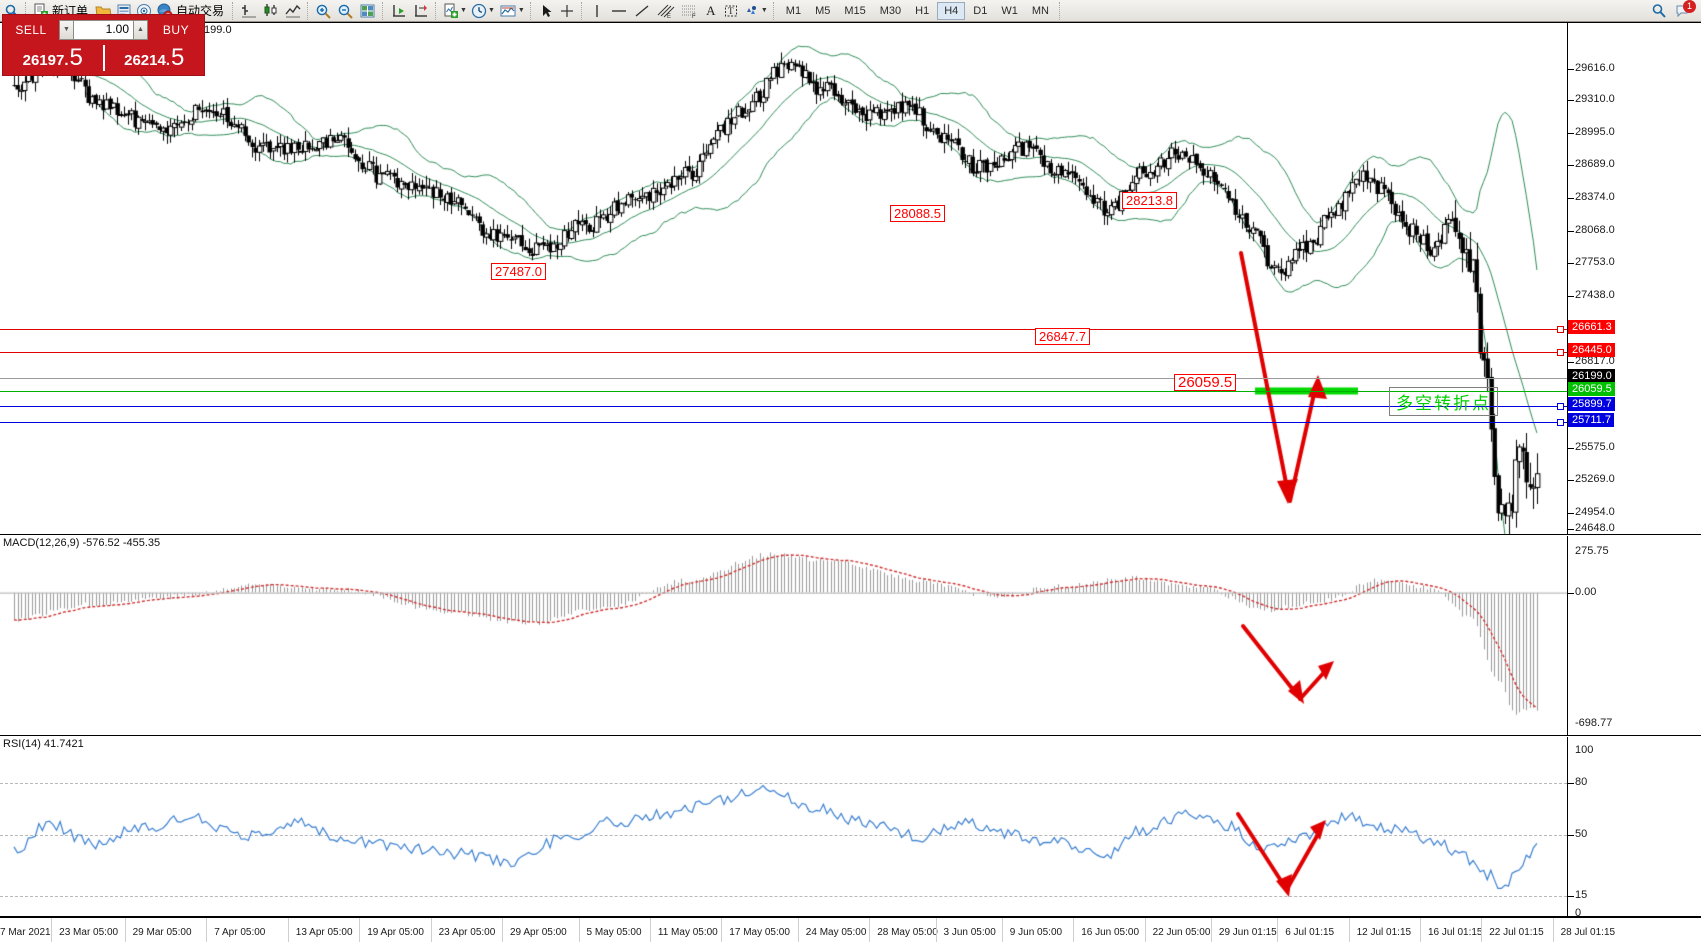 The width and height of the screenshot is (1701, 942). What do you see at coordinates (1205, 382) in the screenshot?
I see `price-tag-26059: 26059.5` at bounding box center [1205, 382].